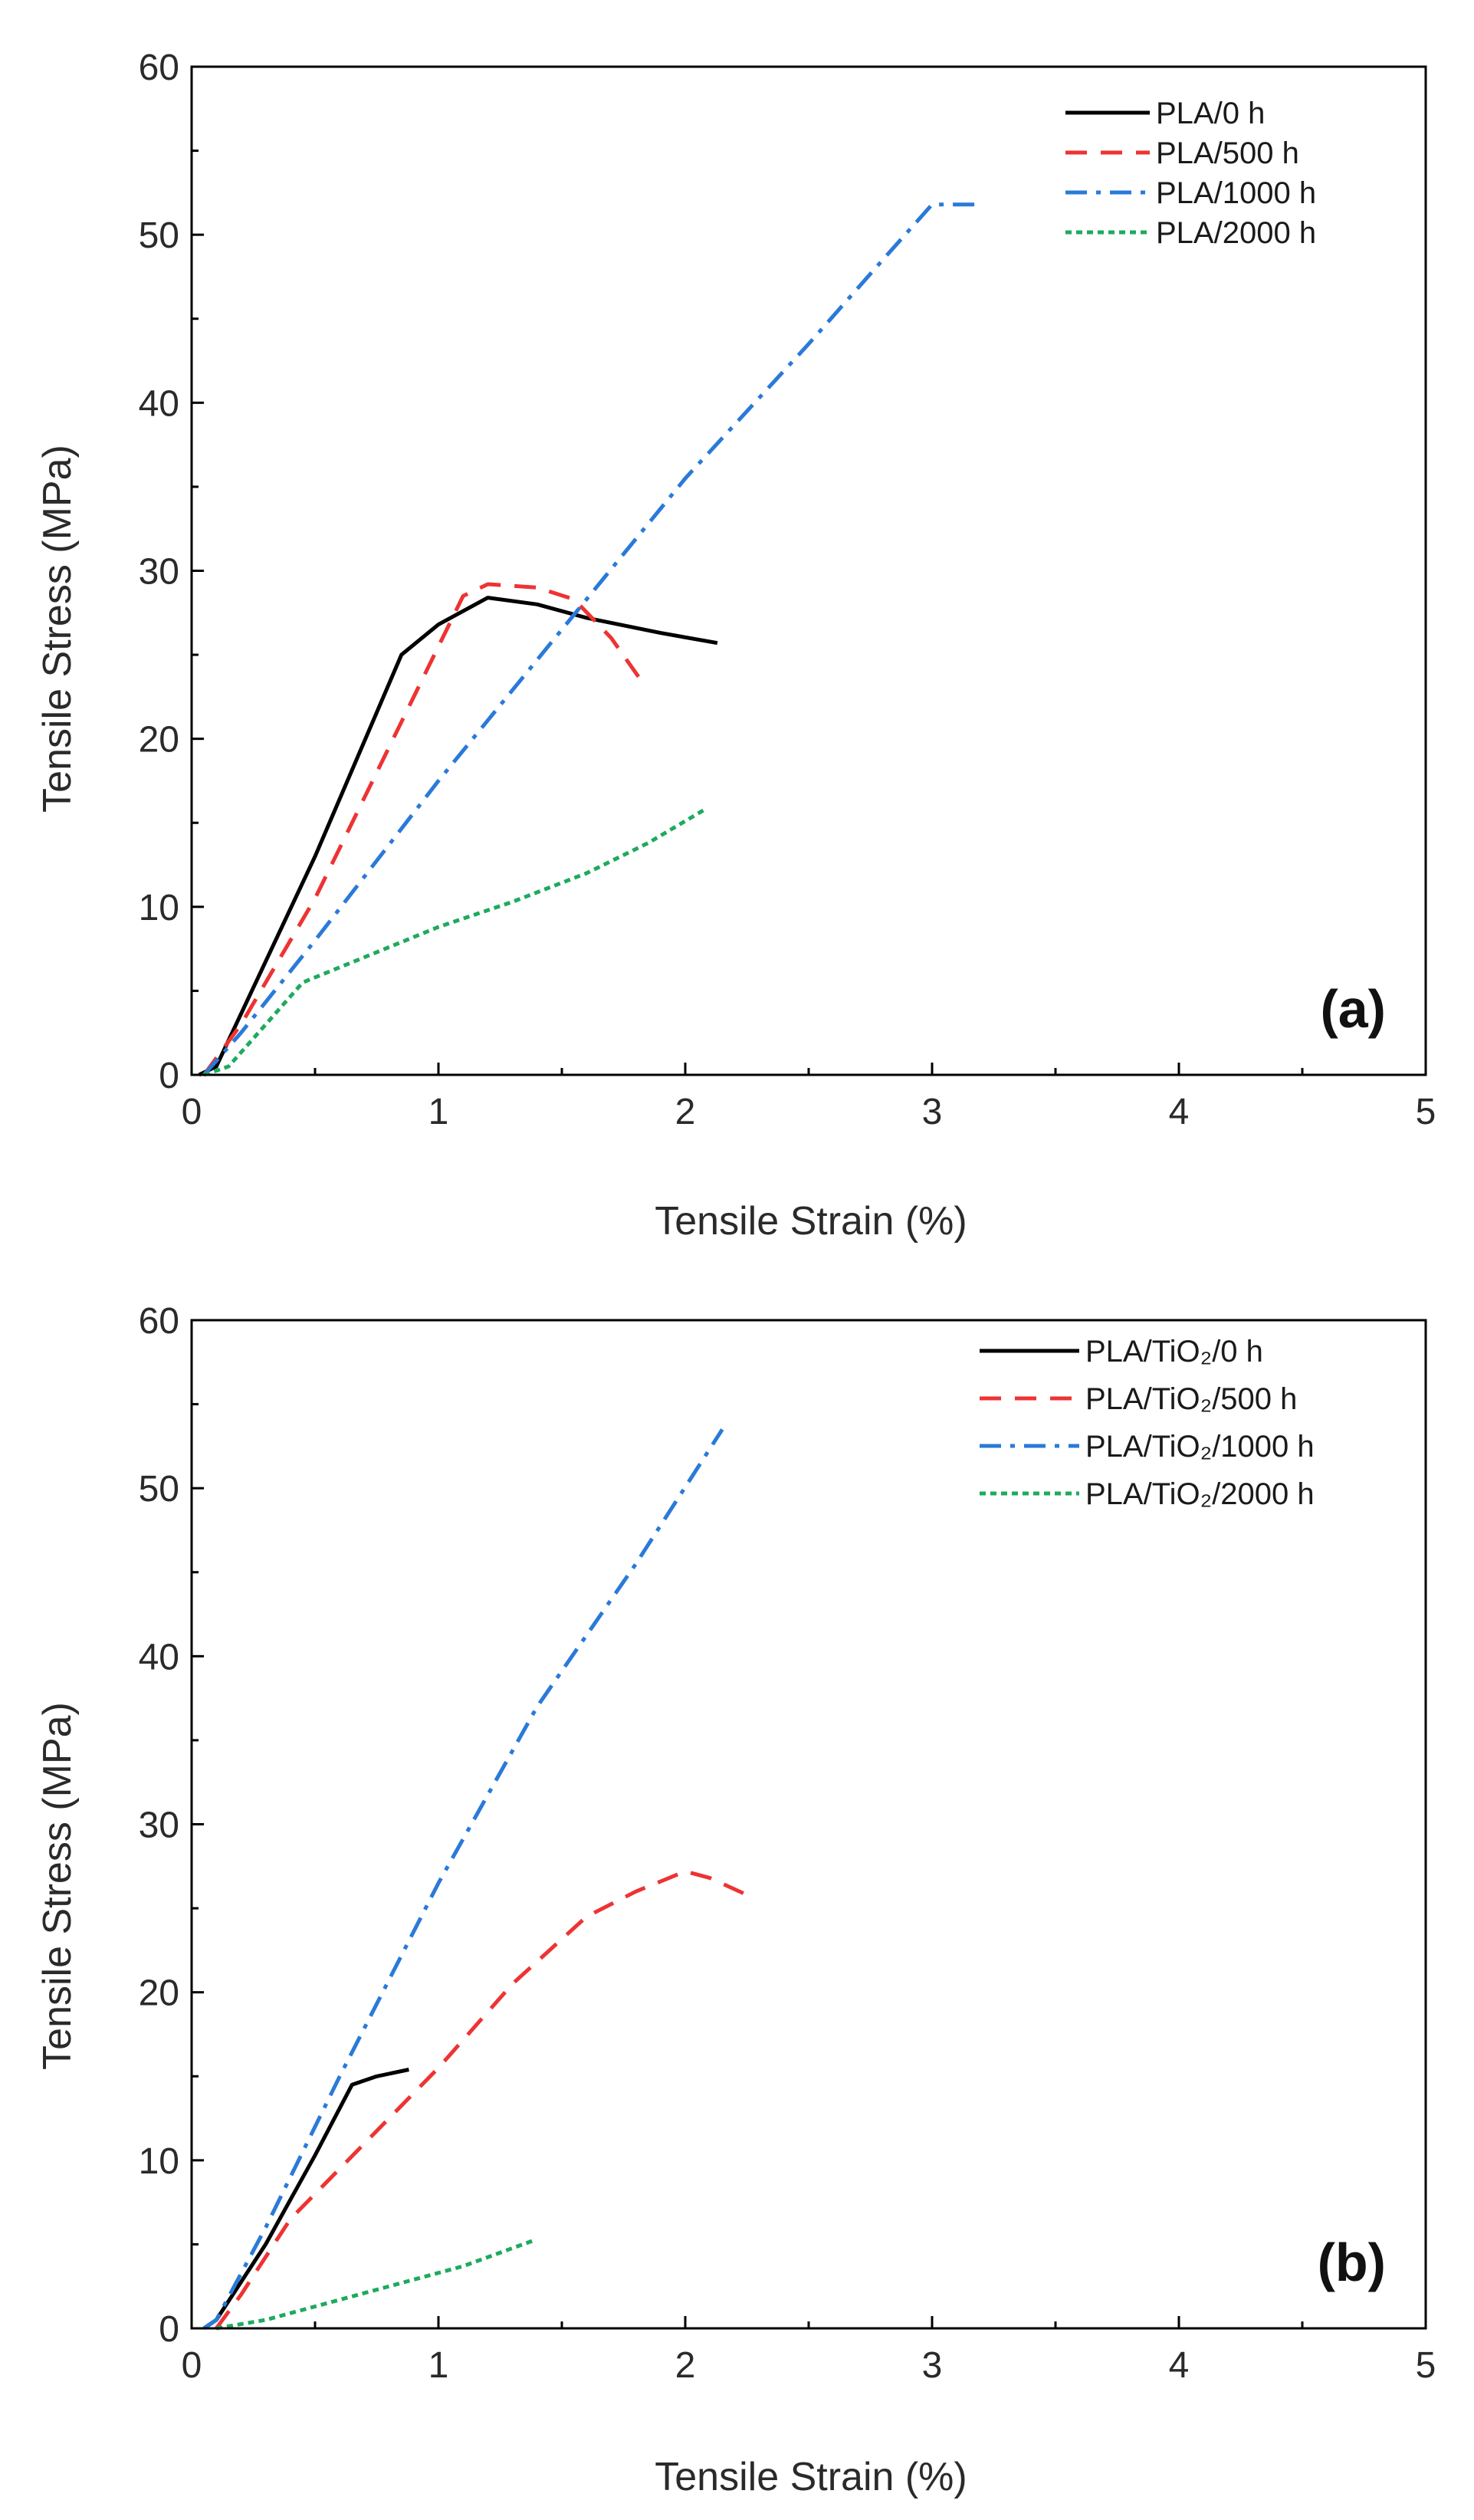 This screenshot has height=2520, width=1474. What do you see at coordinates (1190, 173) in the screenshot?
I see `legend: PLA/0 h PLA/500 h PLA/1000 h PLA/2000 h` at bounding box center [1190, 173].